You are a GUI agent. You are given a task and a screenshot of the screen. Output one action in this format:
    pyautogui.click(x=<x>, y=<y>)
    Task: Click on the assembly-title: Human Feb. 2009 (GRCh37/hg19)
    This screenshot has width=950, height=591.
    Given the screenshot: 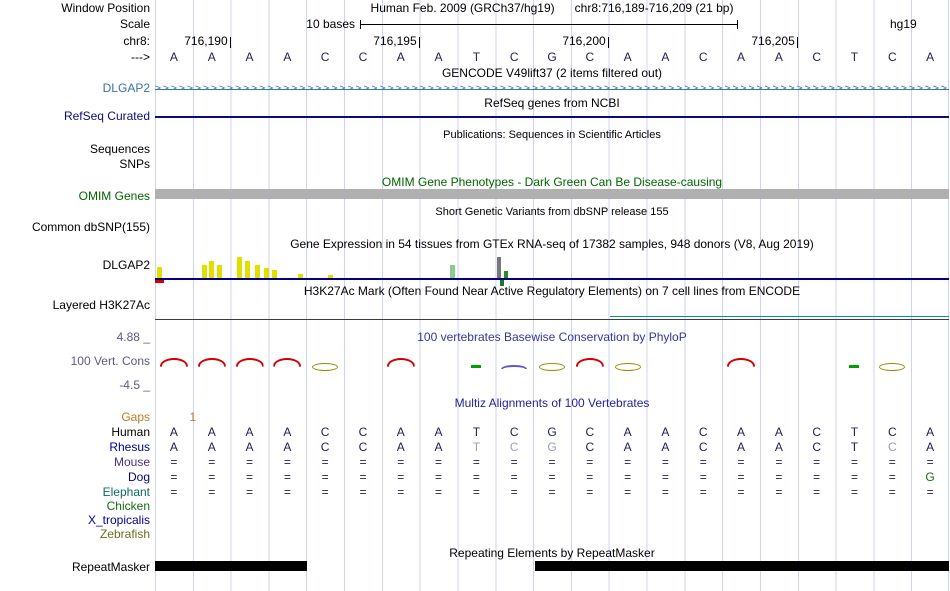 What is the action you would take?
    pyautogui.click(x=462, y=8)
    